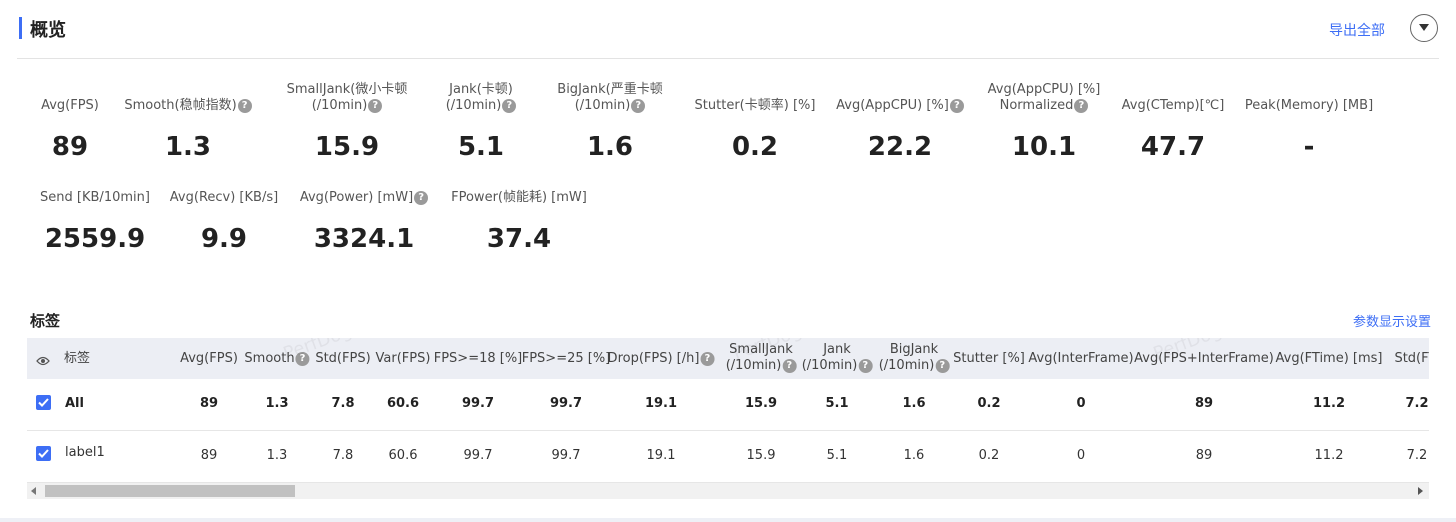 This screenshot has height=522, width=1456. Describe the element at coordinates (74, 403) in the screenshot. I see `row-label: All` at that location.